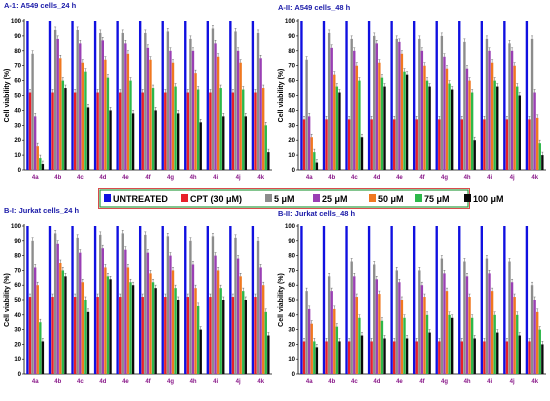  What do you see at coordinates (291, 52) in the screenshot?
I see `y-tick-label: 80` at bounding box center [291, 52].